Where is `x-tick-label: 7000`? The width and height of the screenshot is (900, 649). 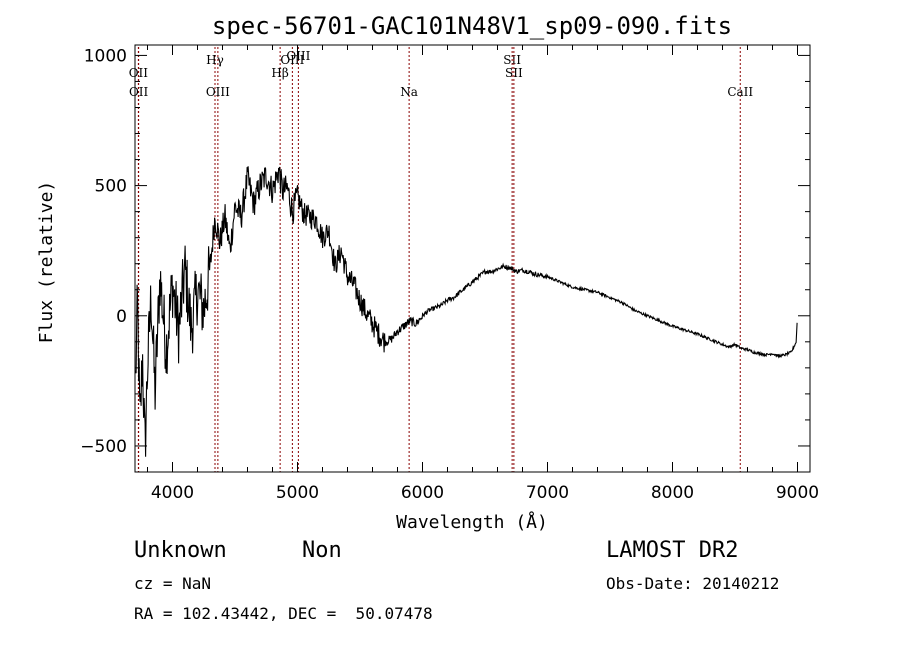 x-tick-label: 7000 is located at coordinates (547, 493).